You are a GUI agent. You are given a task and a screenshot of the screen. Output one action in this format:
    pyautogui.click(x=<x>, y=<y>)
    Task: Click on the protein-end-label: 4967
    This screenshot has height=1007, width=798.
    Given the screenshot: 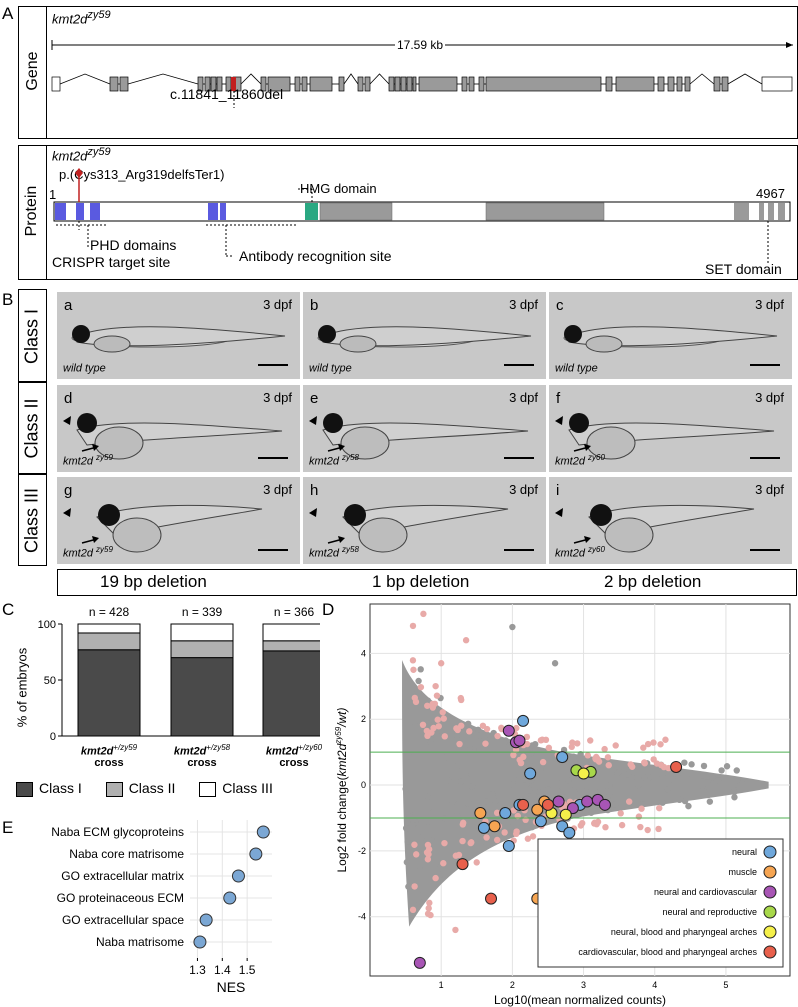 What is the action you would take?
    pyautogui.click(x=770, y=193)
    